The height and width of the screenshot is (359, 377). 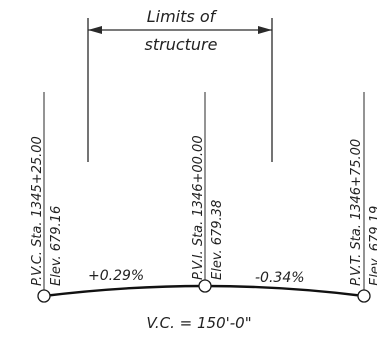 What do you see at coordinates (44, 296) in the screenshot?
I see `pvc-point-marker` at bounding box center [44, 296].